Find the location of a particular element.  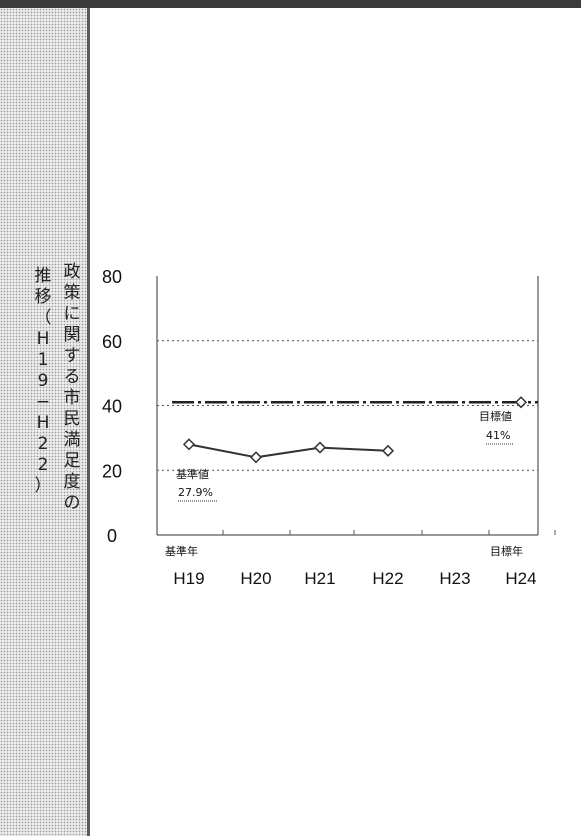

side-label-line2-char: ） is located at coordinates (43, 486).